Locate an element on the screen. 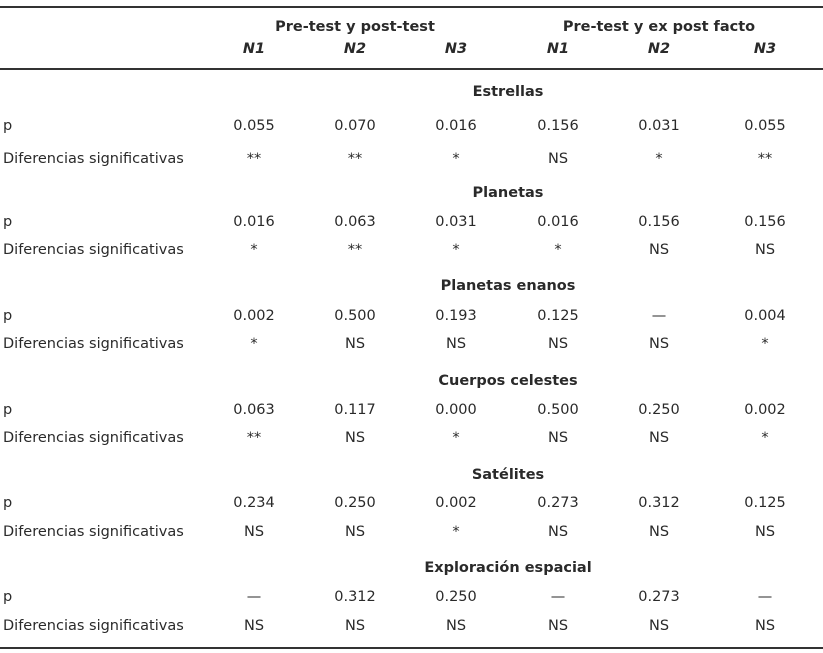  bottom-rule is located at coordinates (411, 648).